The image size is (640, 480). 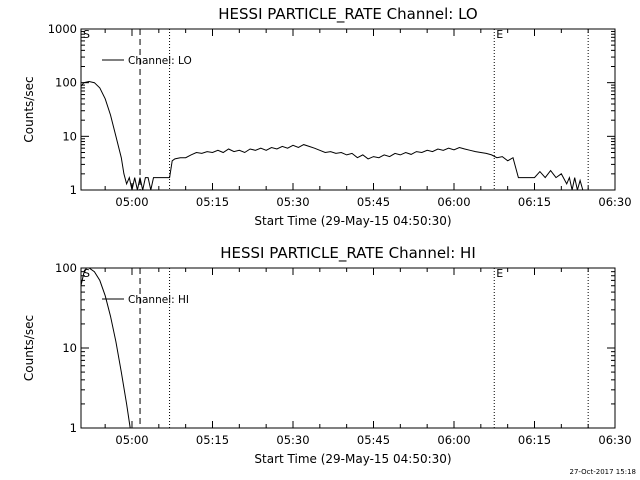 I want to click on series-line, so click(x=105, y=348).